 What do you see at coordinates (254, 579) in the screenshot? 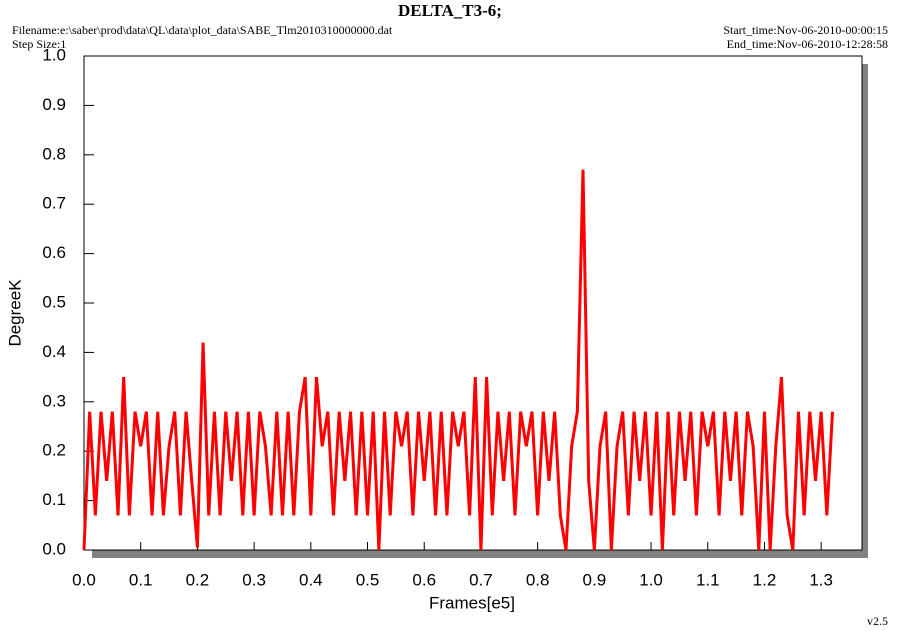
I see `x-tick-label: 0.3` at bounding box center [254, 579].